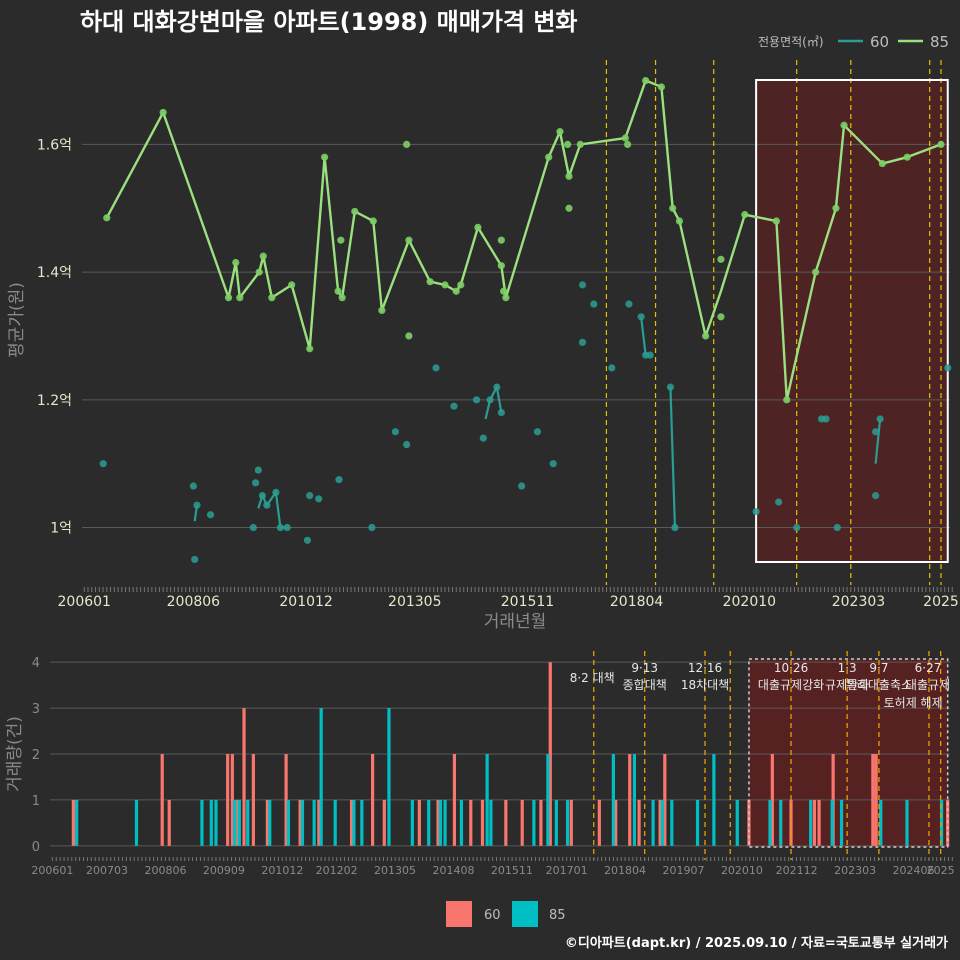 Image resolution: width=960 pixels, height=960 pixels. I want to click on event-label: 대출규제, so click(928, 685).